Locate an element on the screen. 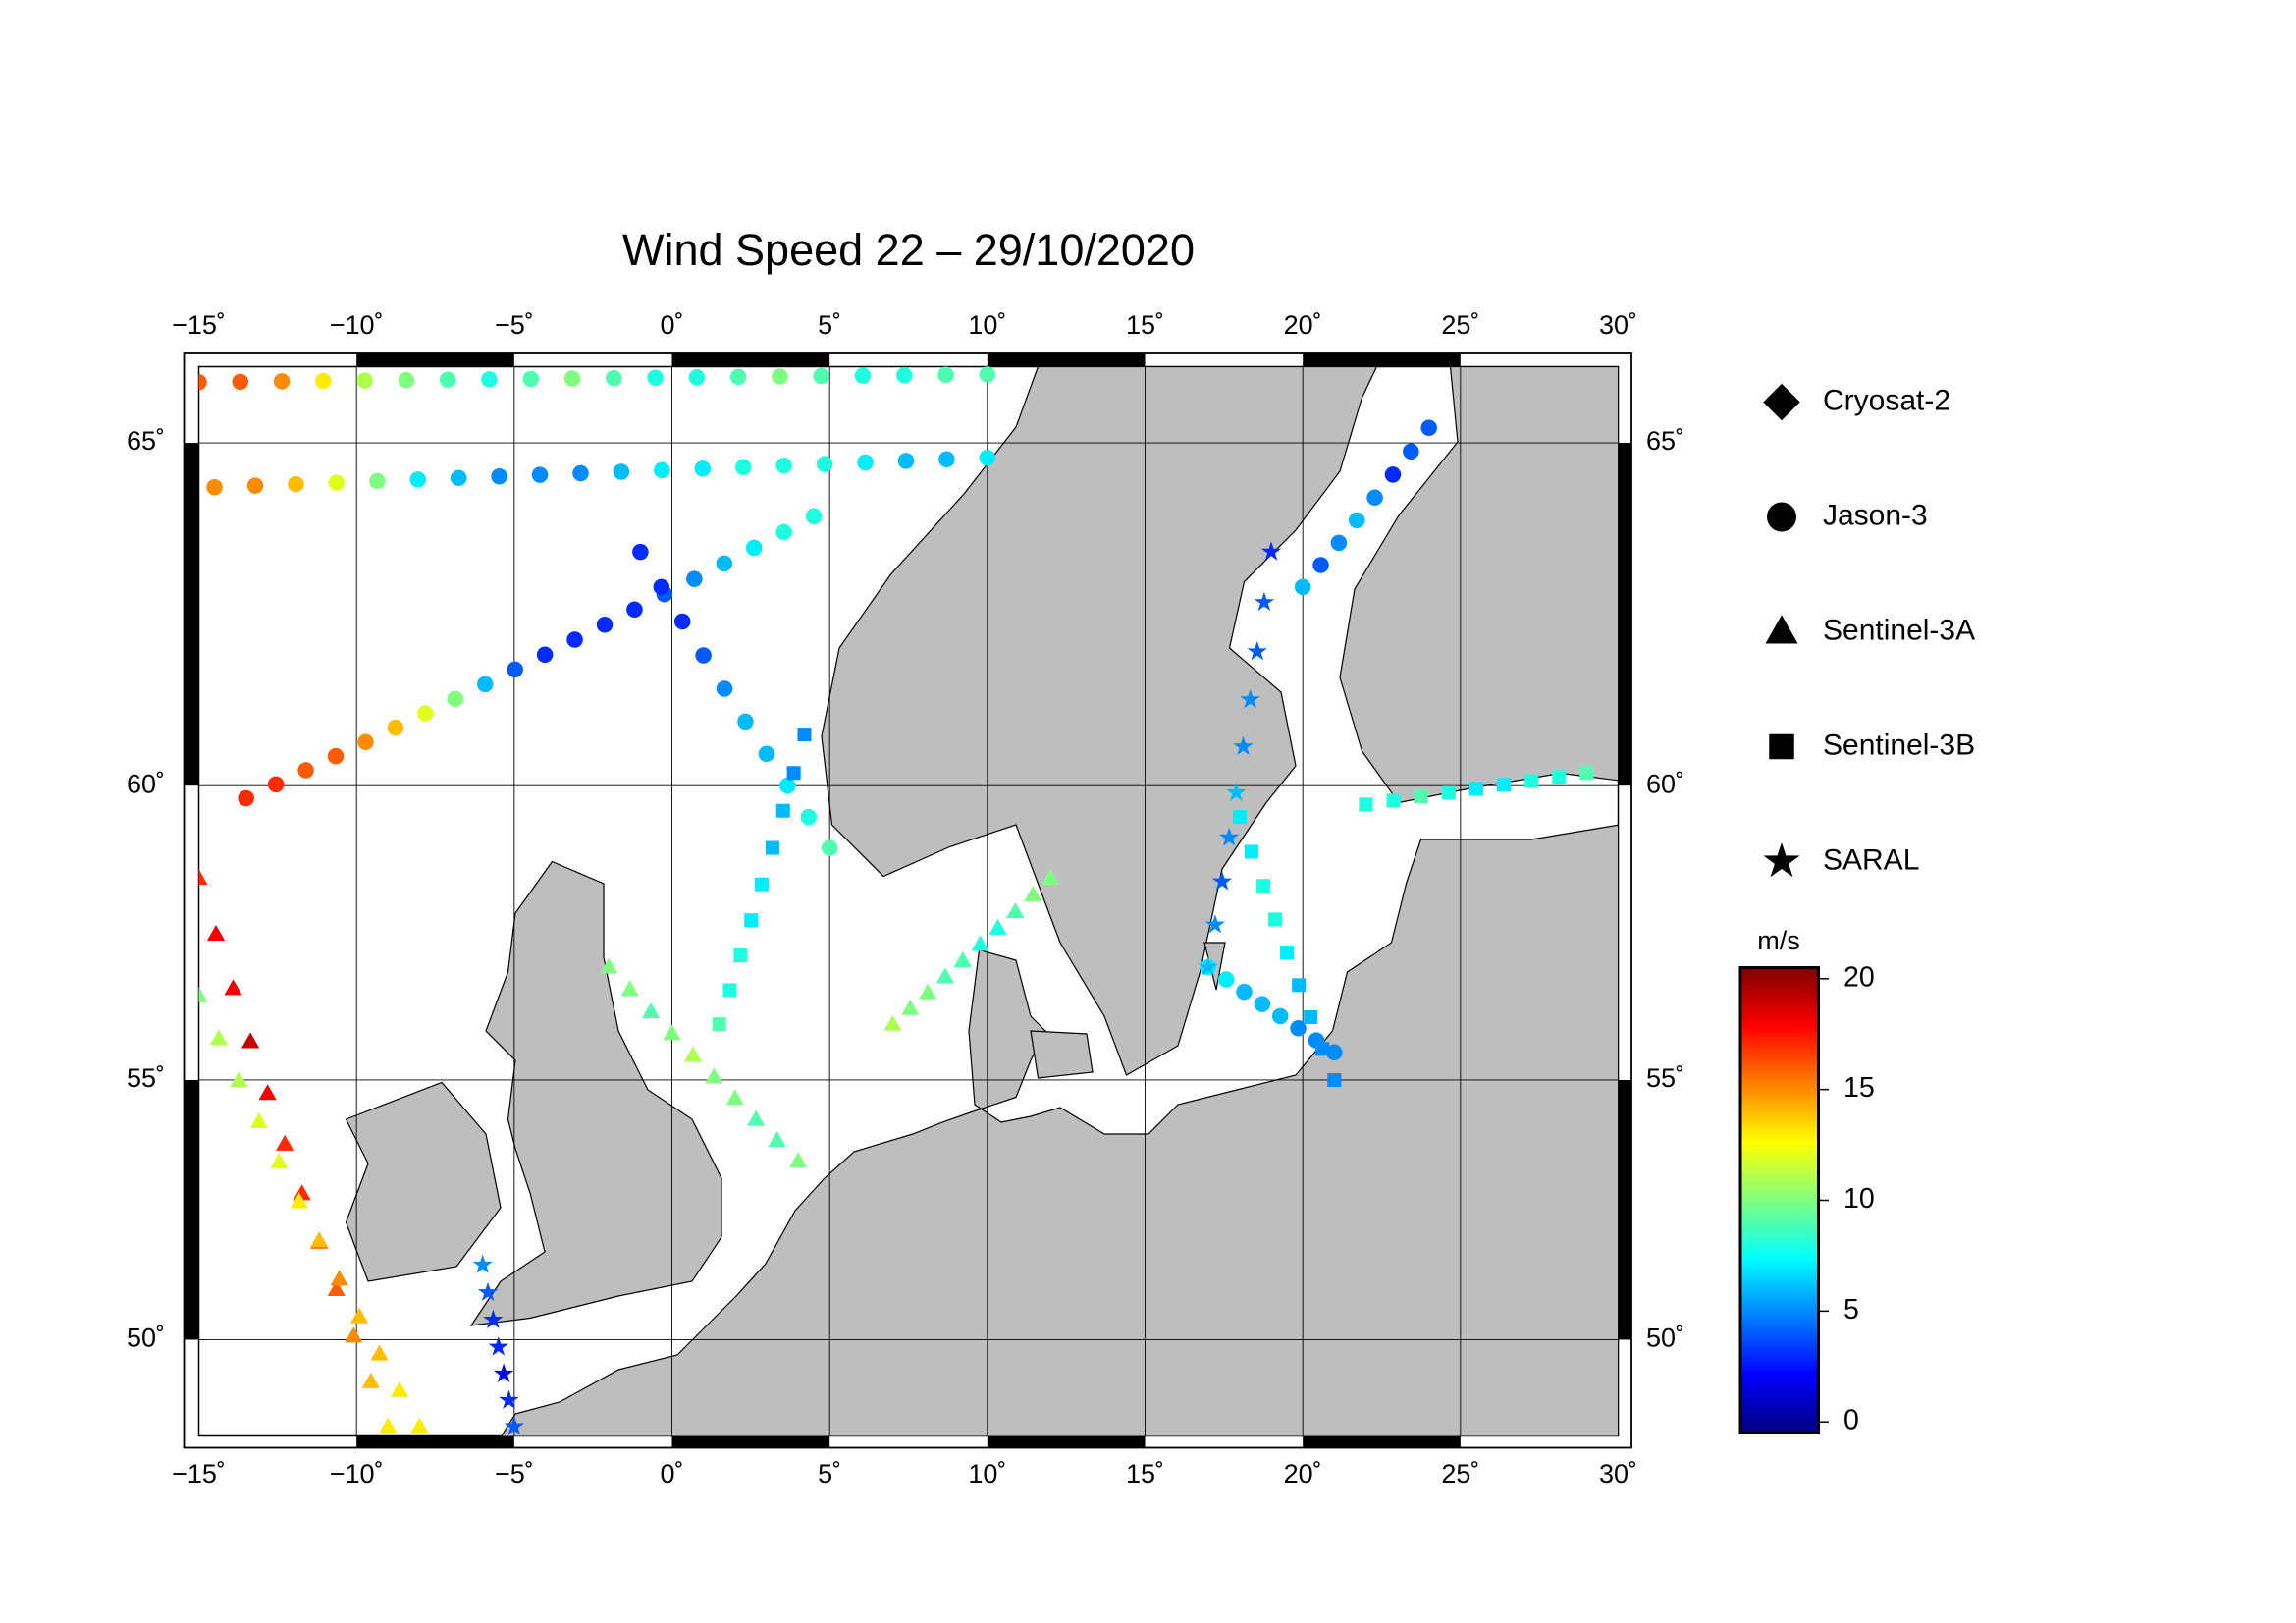 The height and width of the screenshot is (1623, 2296). x-tick-label: 20˚ is located at coordinates (1303, 1473).